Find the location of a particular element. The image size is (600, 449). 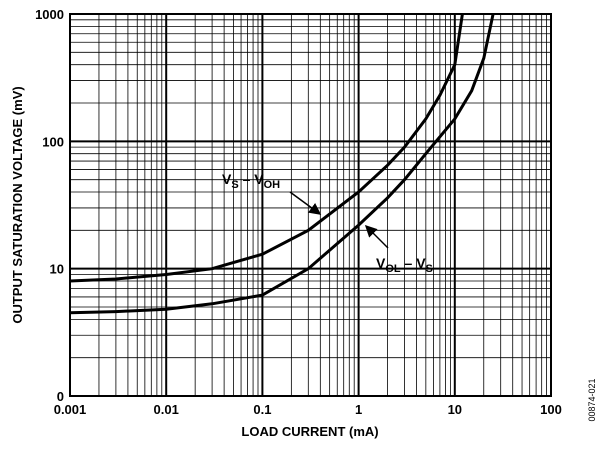

x-tick-label: 0.01 is located at coordinates (166, 409).